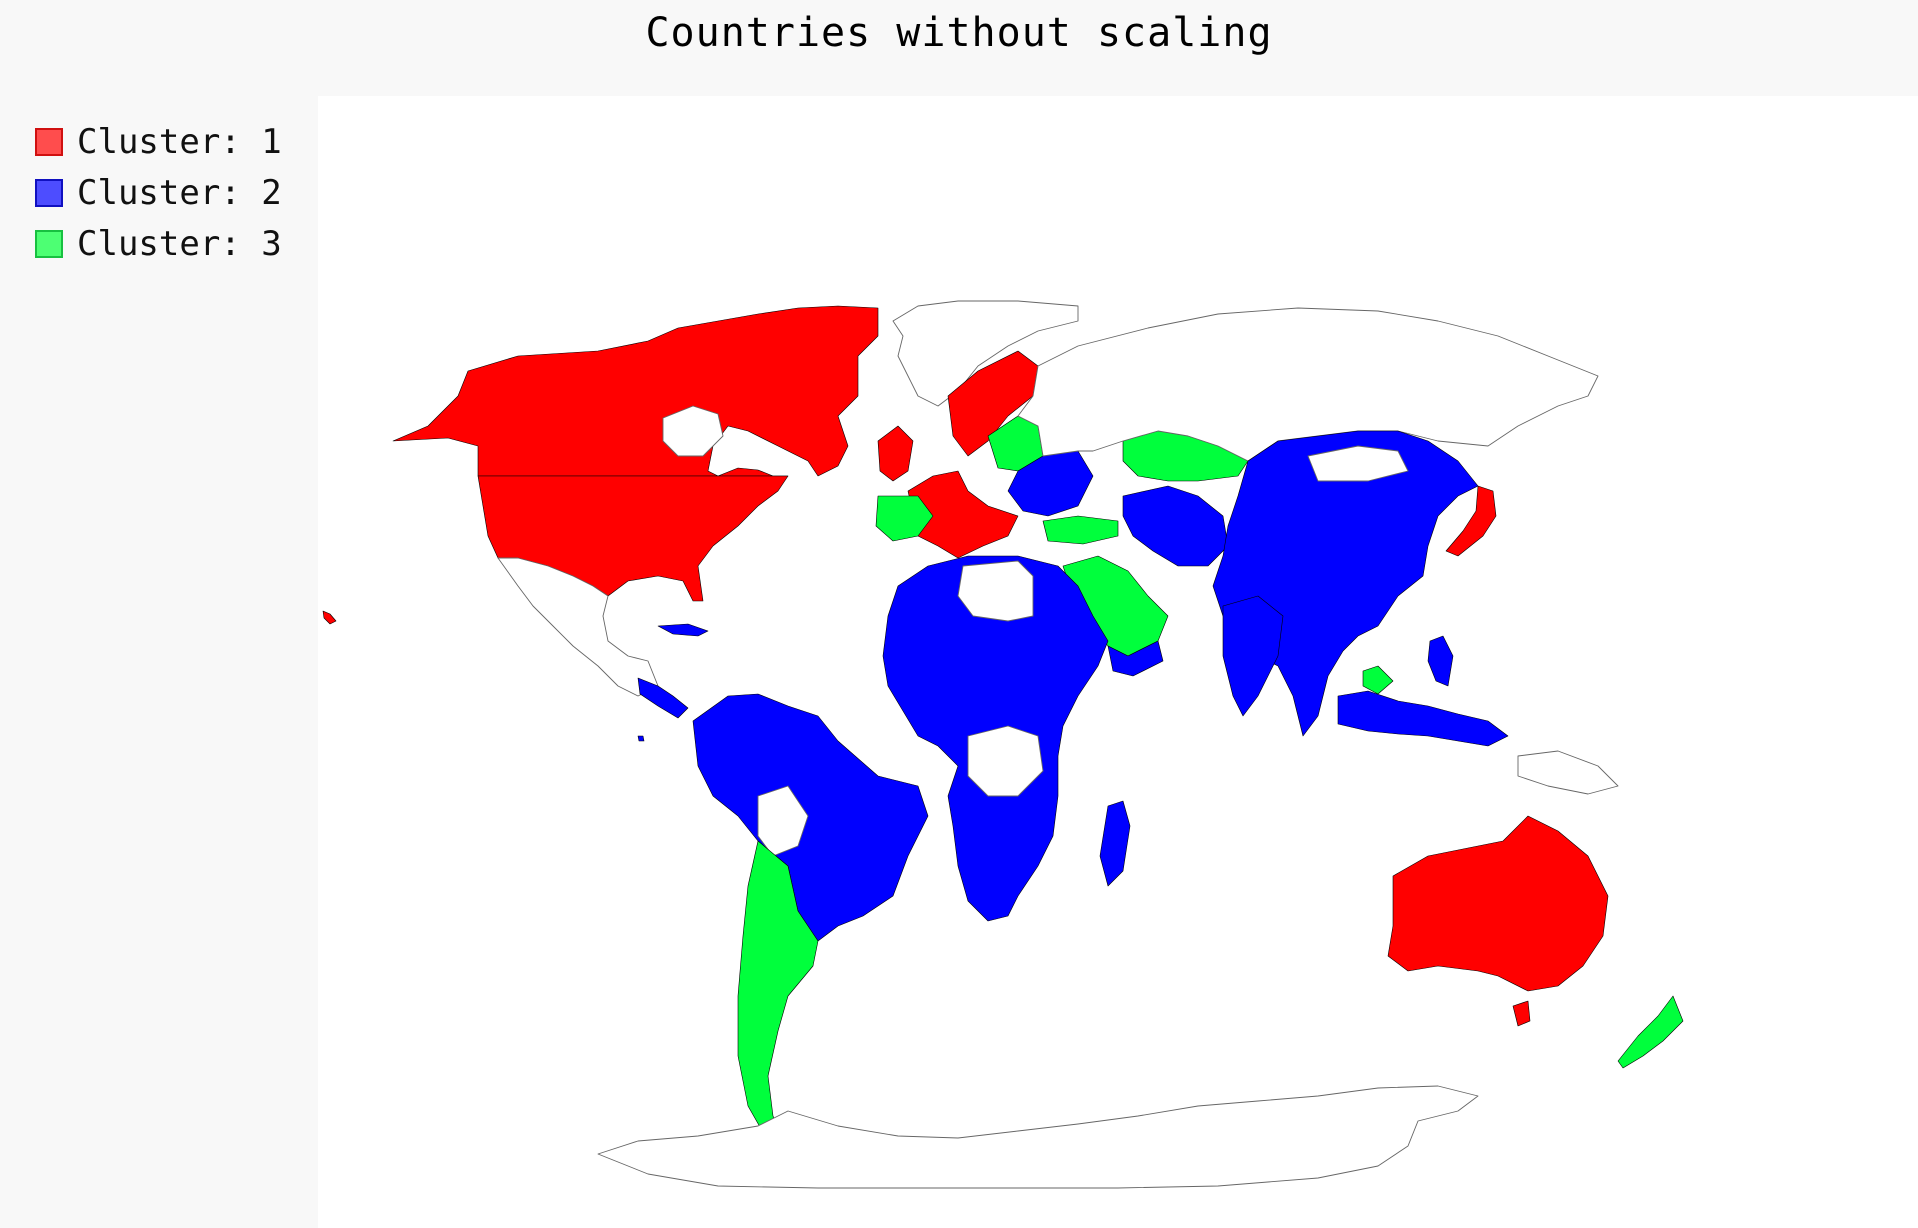 Image resolution: width=1918 pixels, height=1228 pixels. Describe the element at coordinates (783, 821) in the screenshot. I see `bolivia-region` at that location.